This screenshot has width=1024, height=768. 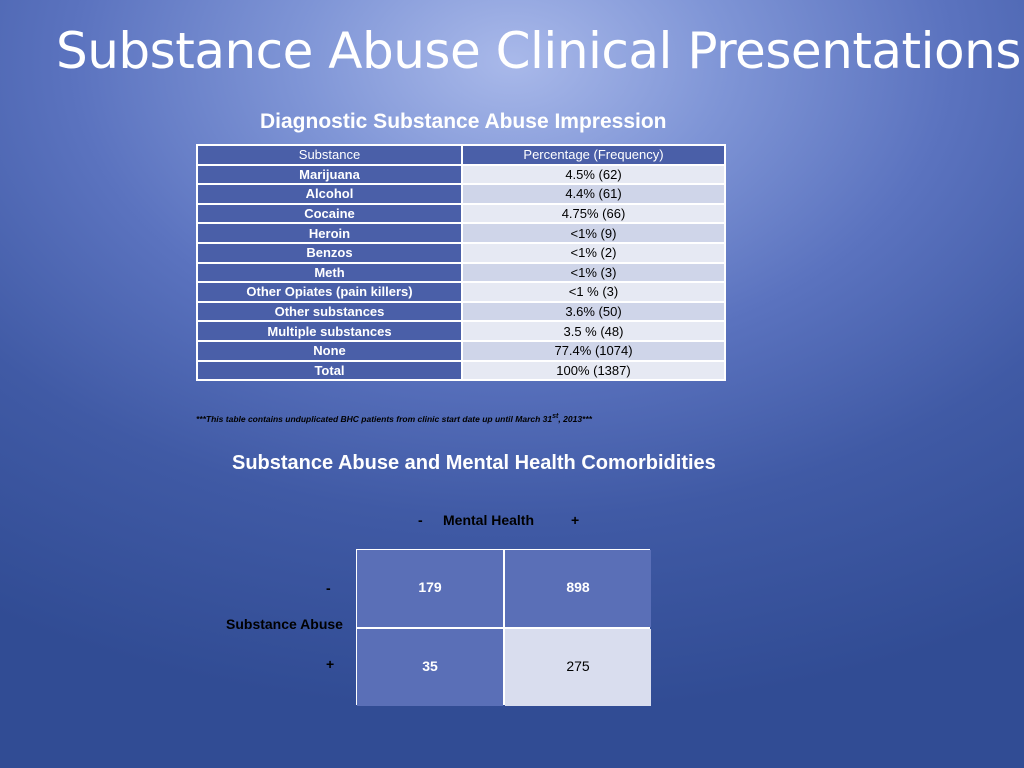 I want to click on table-row: Other Opiates (pain killers) <1 % (3), so click(x=461, y=292).